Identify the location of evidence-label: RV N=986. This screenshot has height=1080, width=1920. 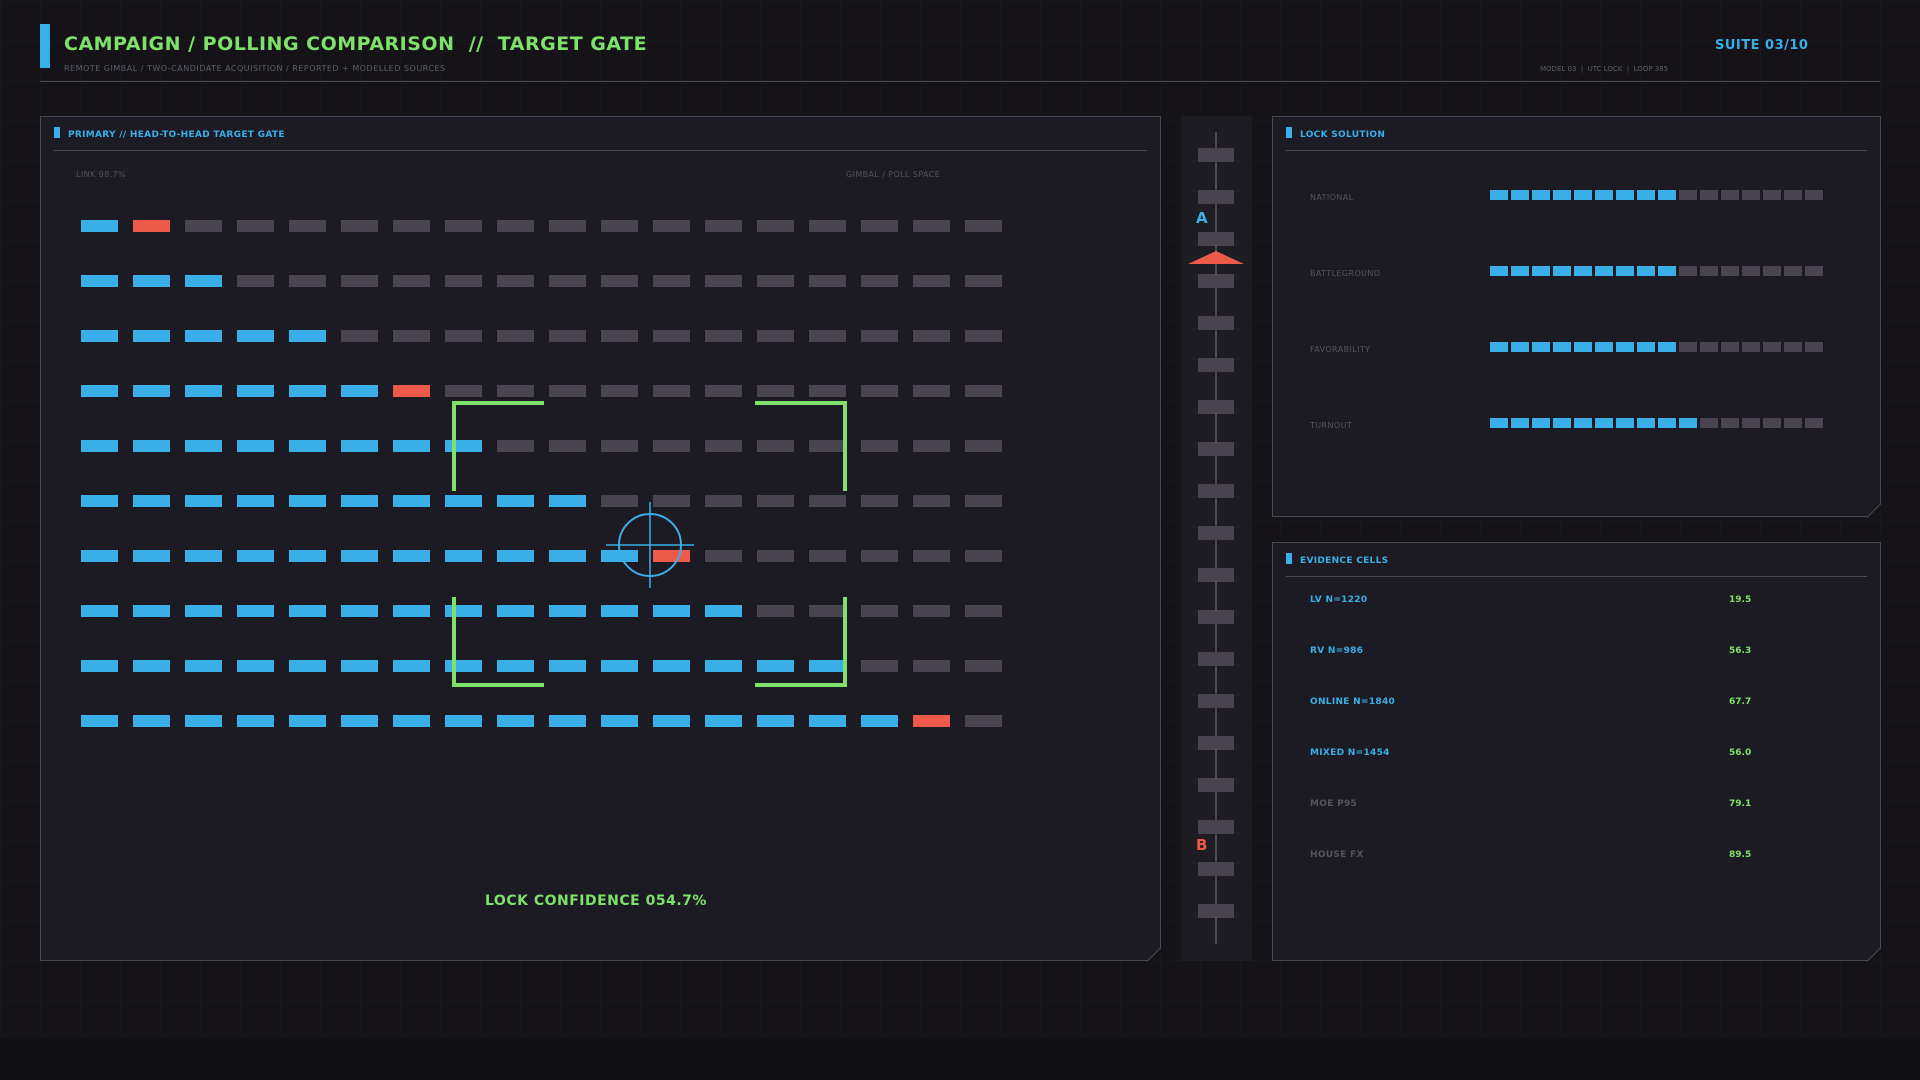
(1337, 651).